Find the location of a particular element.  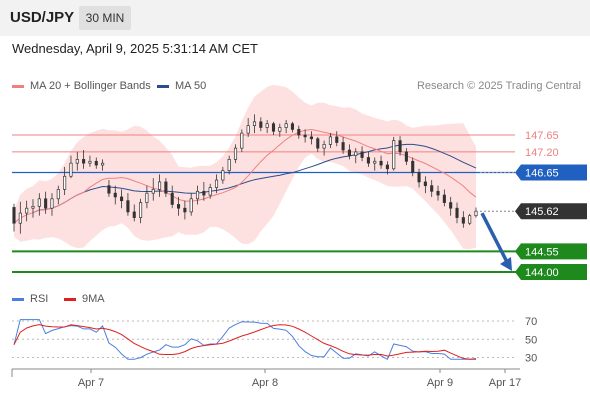

forecast-arrow-shaft is located at coordinates (494, 237).